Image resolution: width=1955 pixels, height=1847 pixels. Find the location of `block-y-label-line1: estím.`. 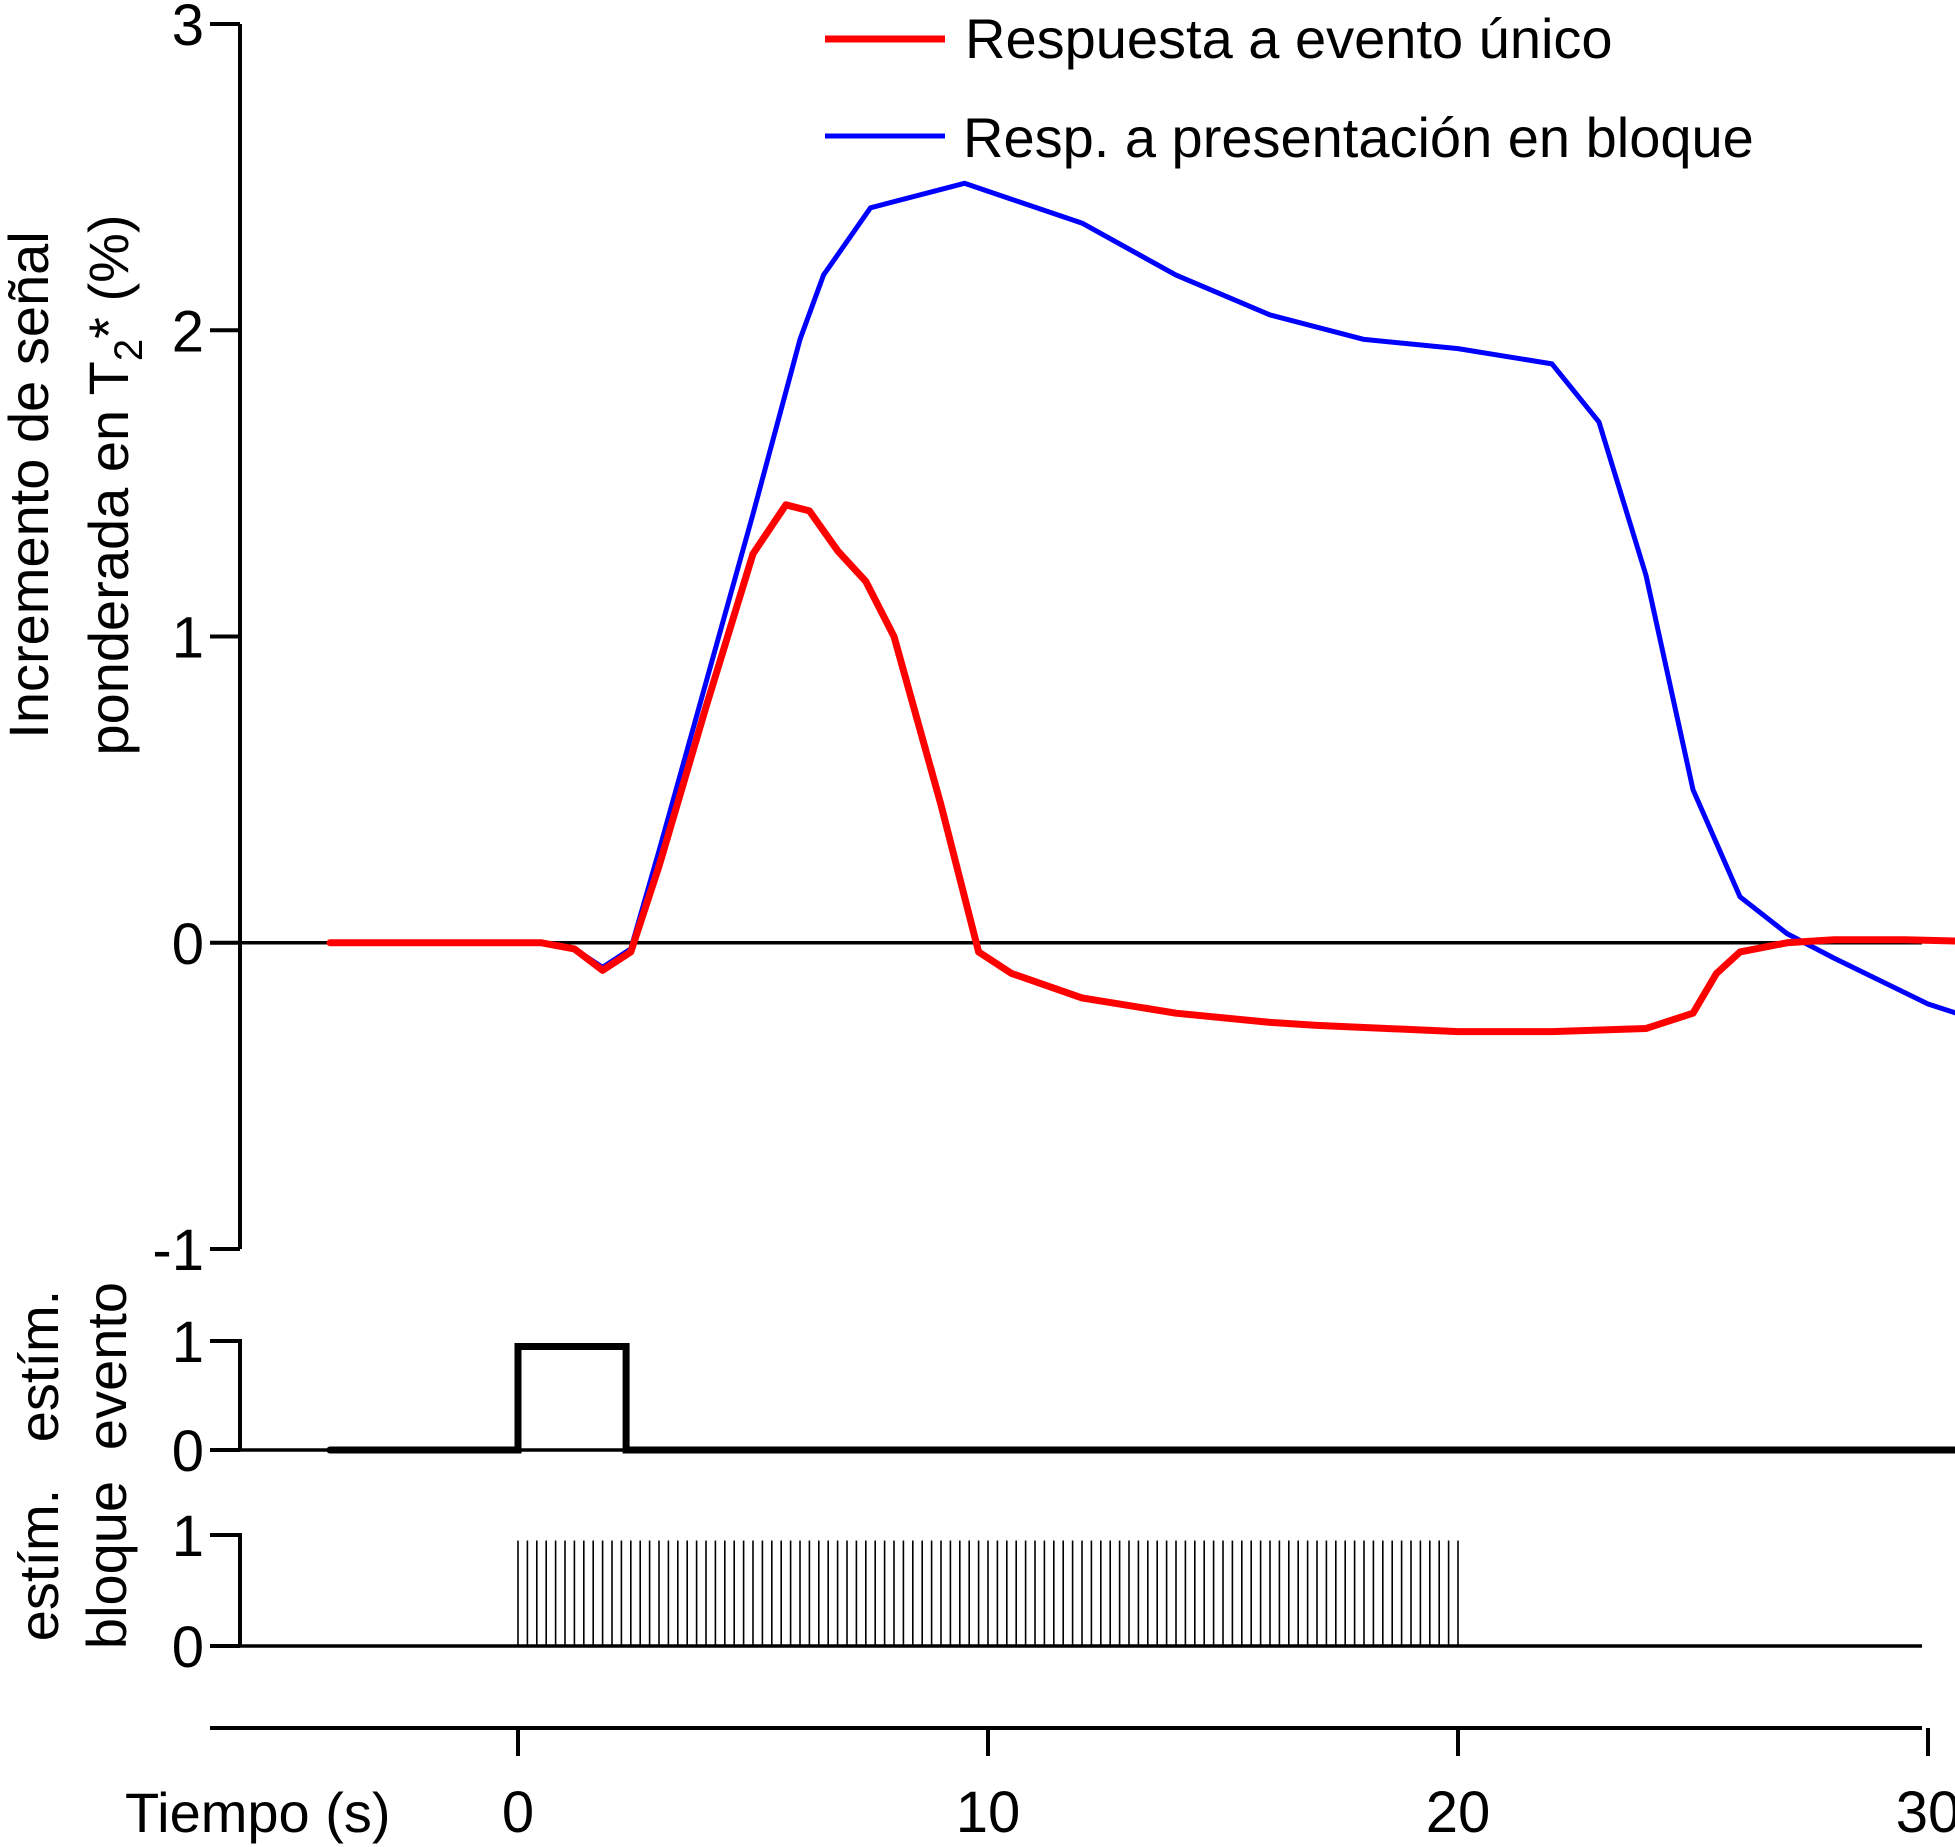

block-y-label-line1: estím. is located at coordinates (38, 1565).